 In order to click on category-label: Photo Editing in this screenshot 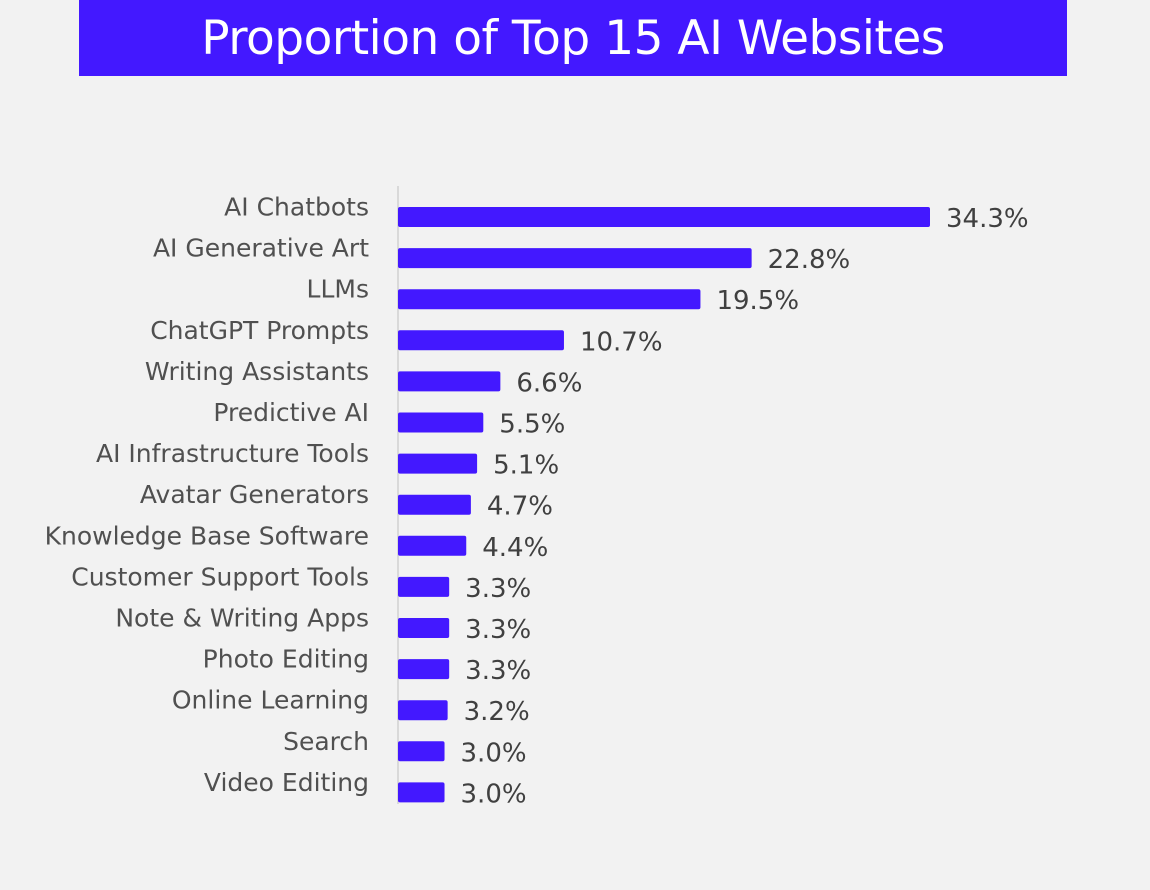, I will do `click(286, 659)`.